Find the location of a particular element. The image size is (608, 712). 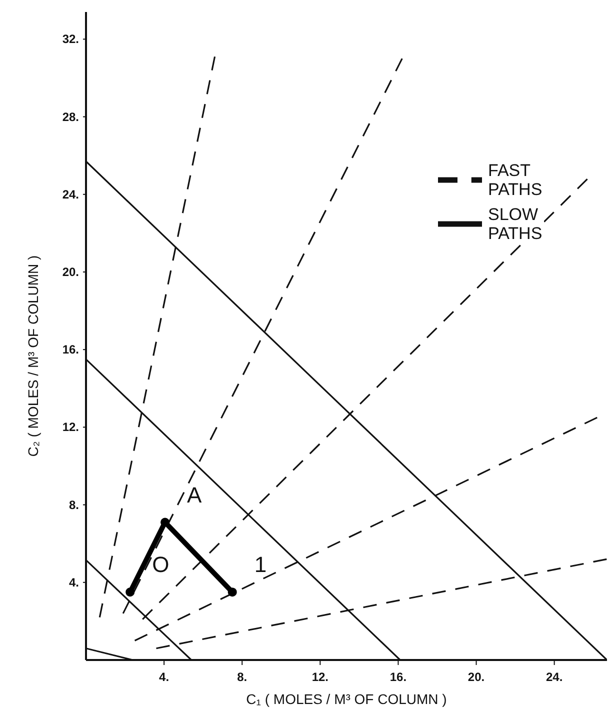

legend-label: SLOW PATHS is located at coordinates (515, 224).